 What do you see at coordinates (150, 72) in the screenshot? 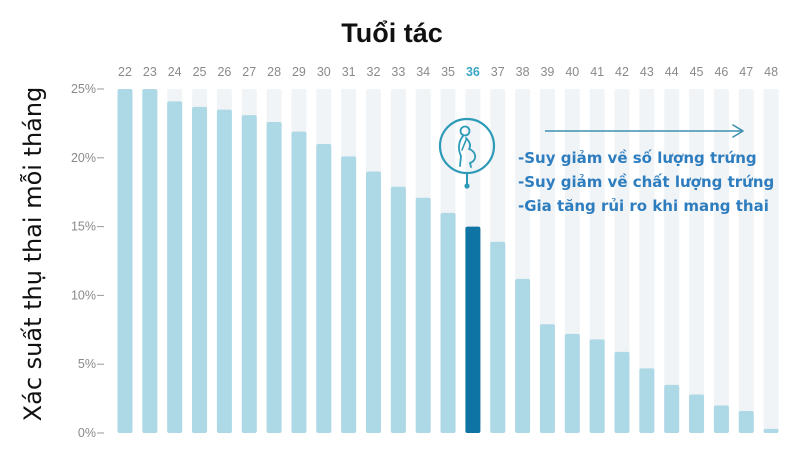
I see `x-tick-23: 23` at bounding box center [150, 72].